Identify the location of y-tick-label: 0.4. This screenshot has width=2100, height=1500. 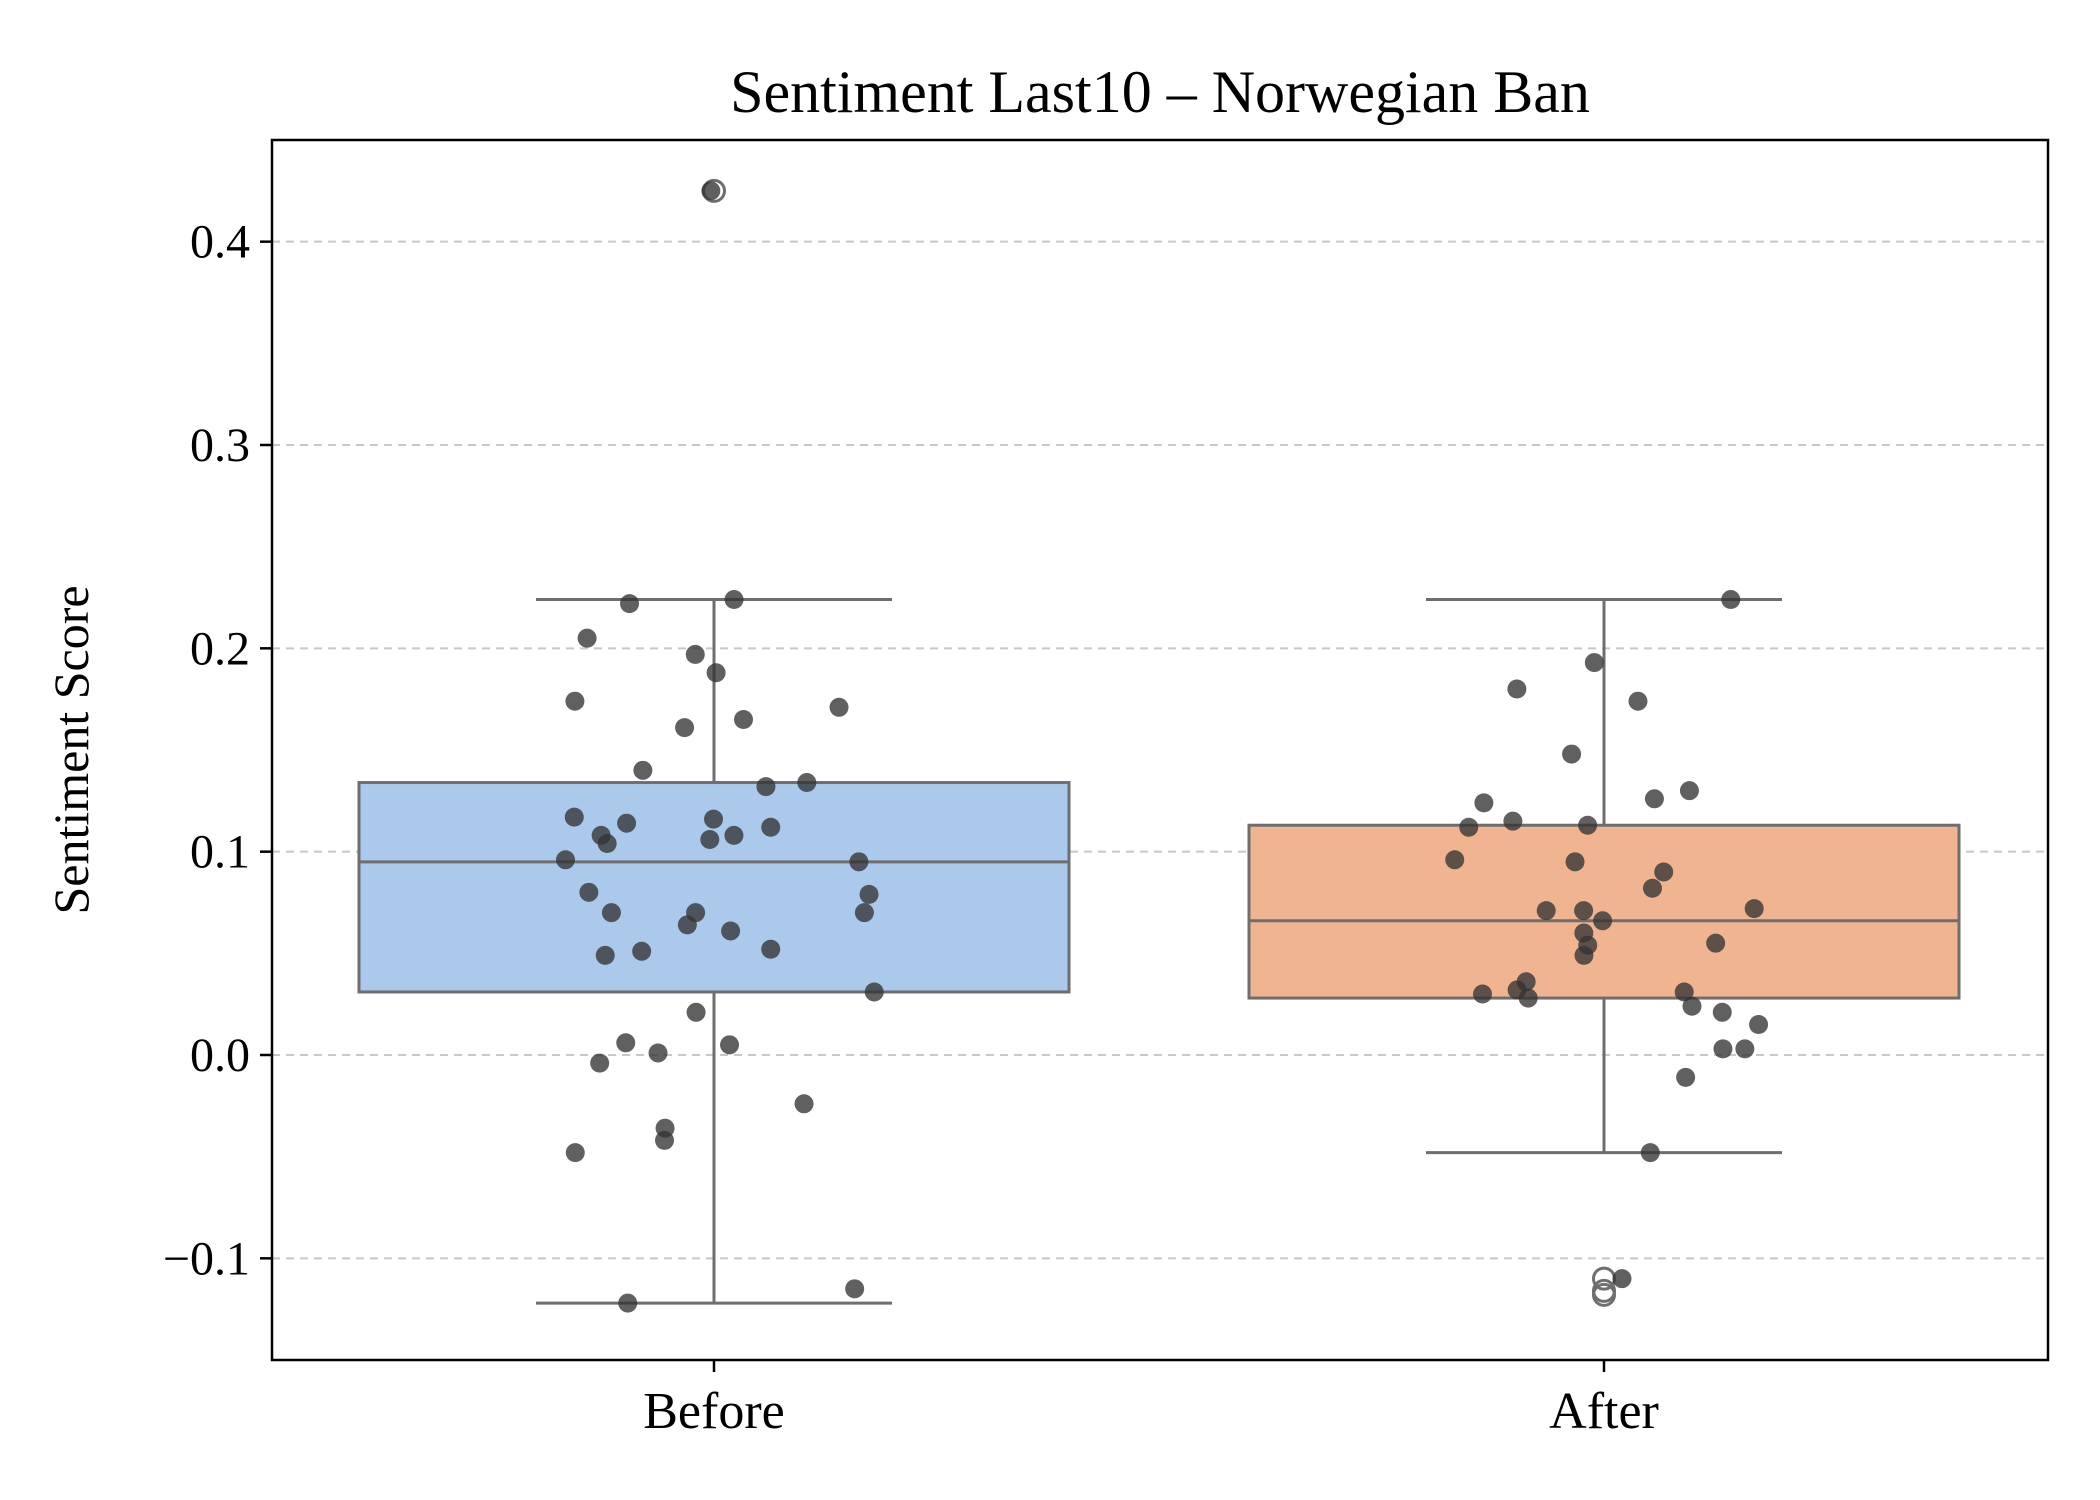
(220, 242).